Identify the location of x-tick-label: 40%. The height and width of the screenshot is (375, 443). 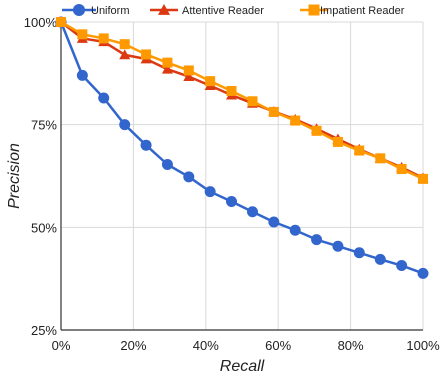
(206, 345).